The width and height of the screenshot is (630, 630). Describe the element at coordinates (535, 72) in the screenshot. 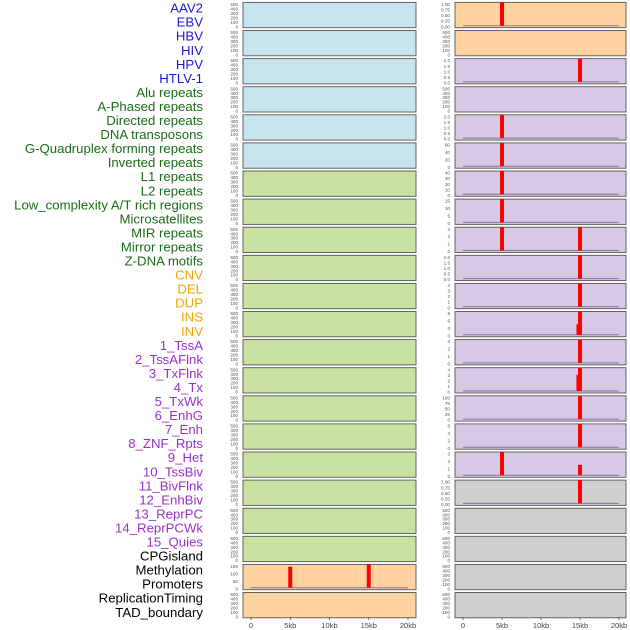

I see `right-track-panel: 2.01.51.00.50.0` at that location.